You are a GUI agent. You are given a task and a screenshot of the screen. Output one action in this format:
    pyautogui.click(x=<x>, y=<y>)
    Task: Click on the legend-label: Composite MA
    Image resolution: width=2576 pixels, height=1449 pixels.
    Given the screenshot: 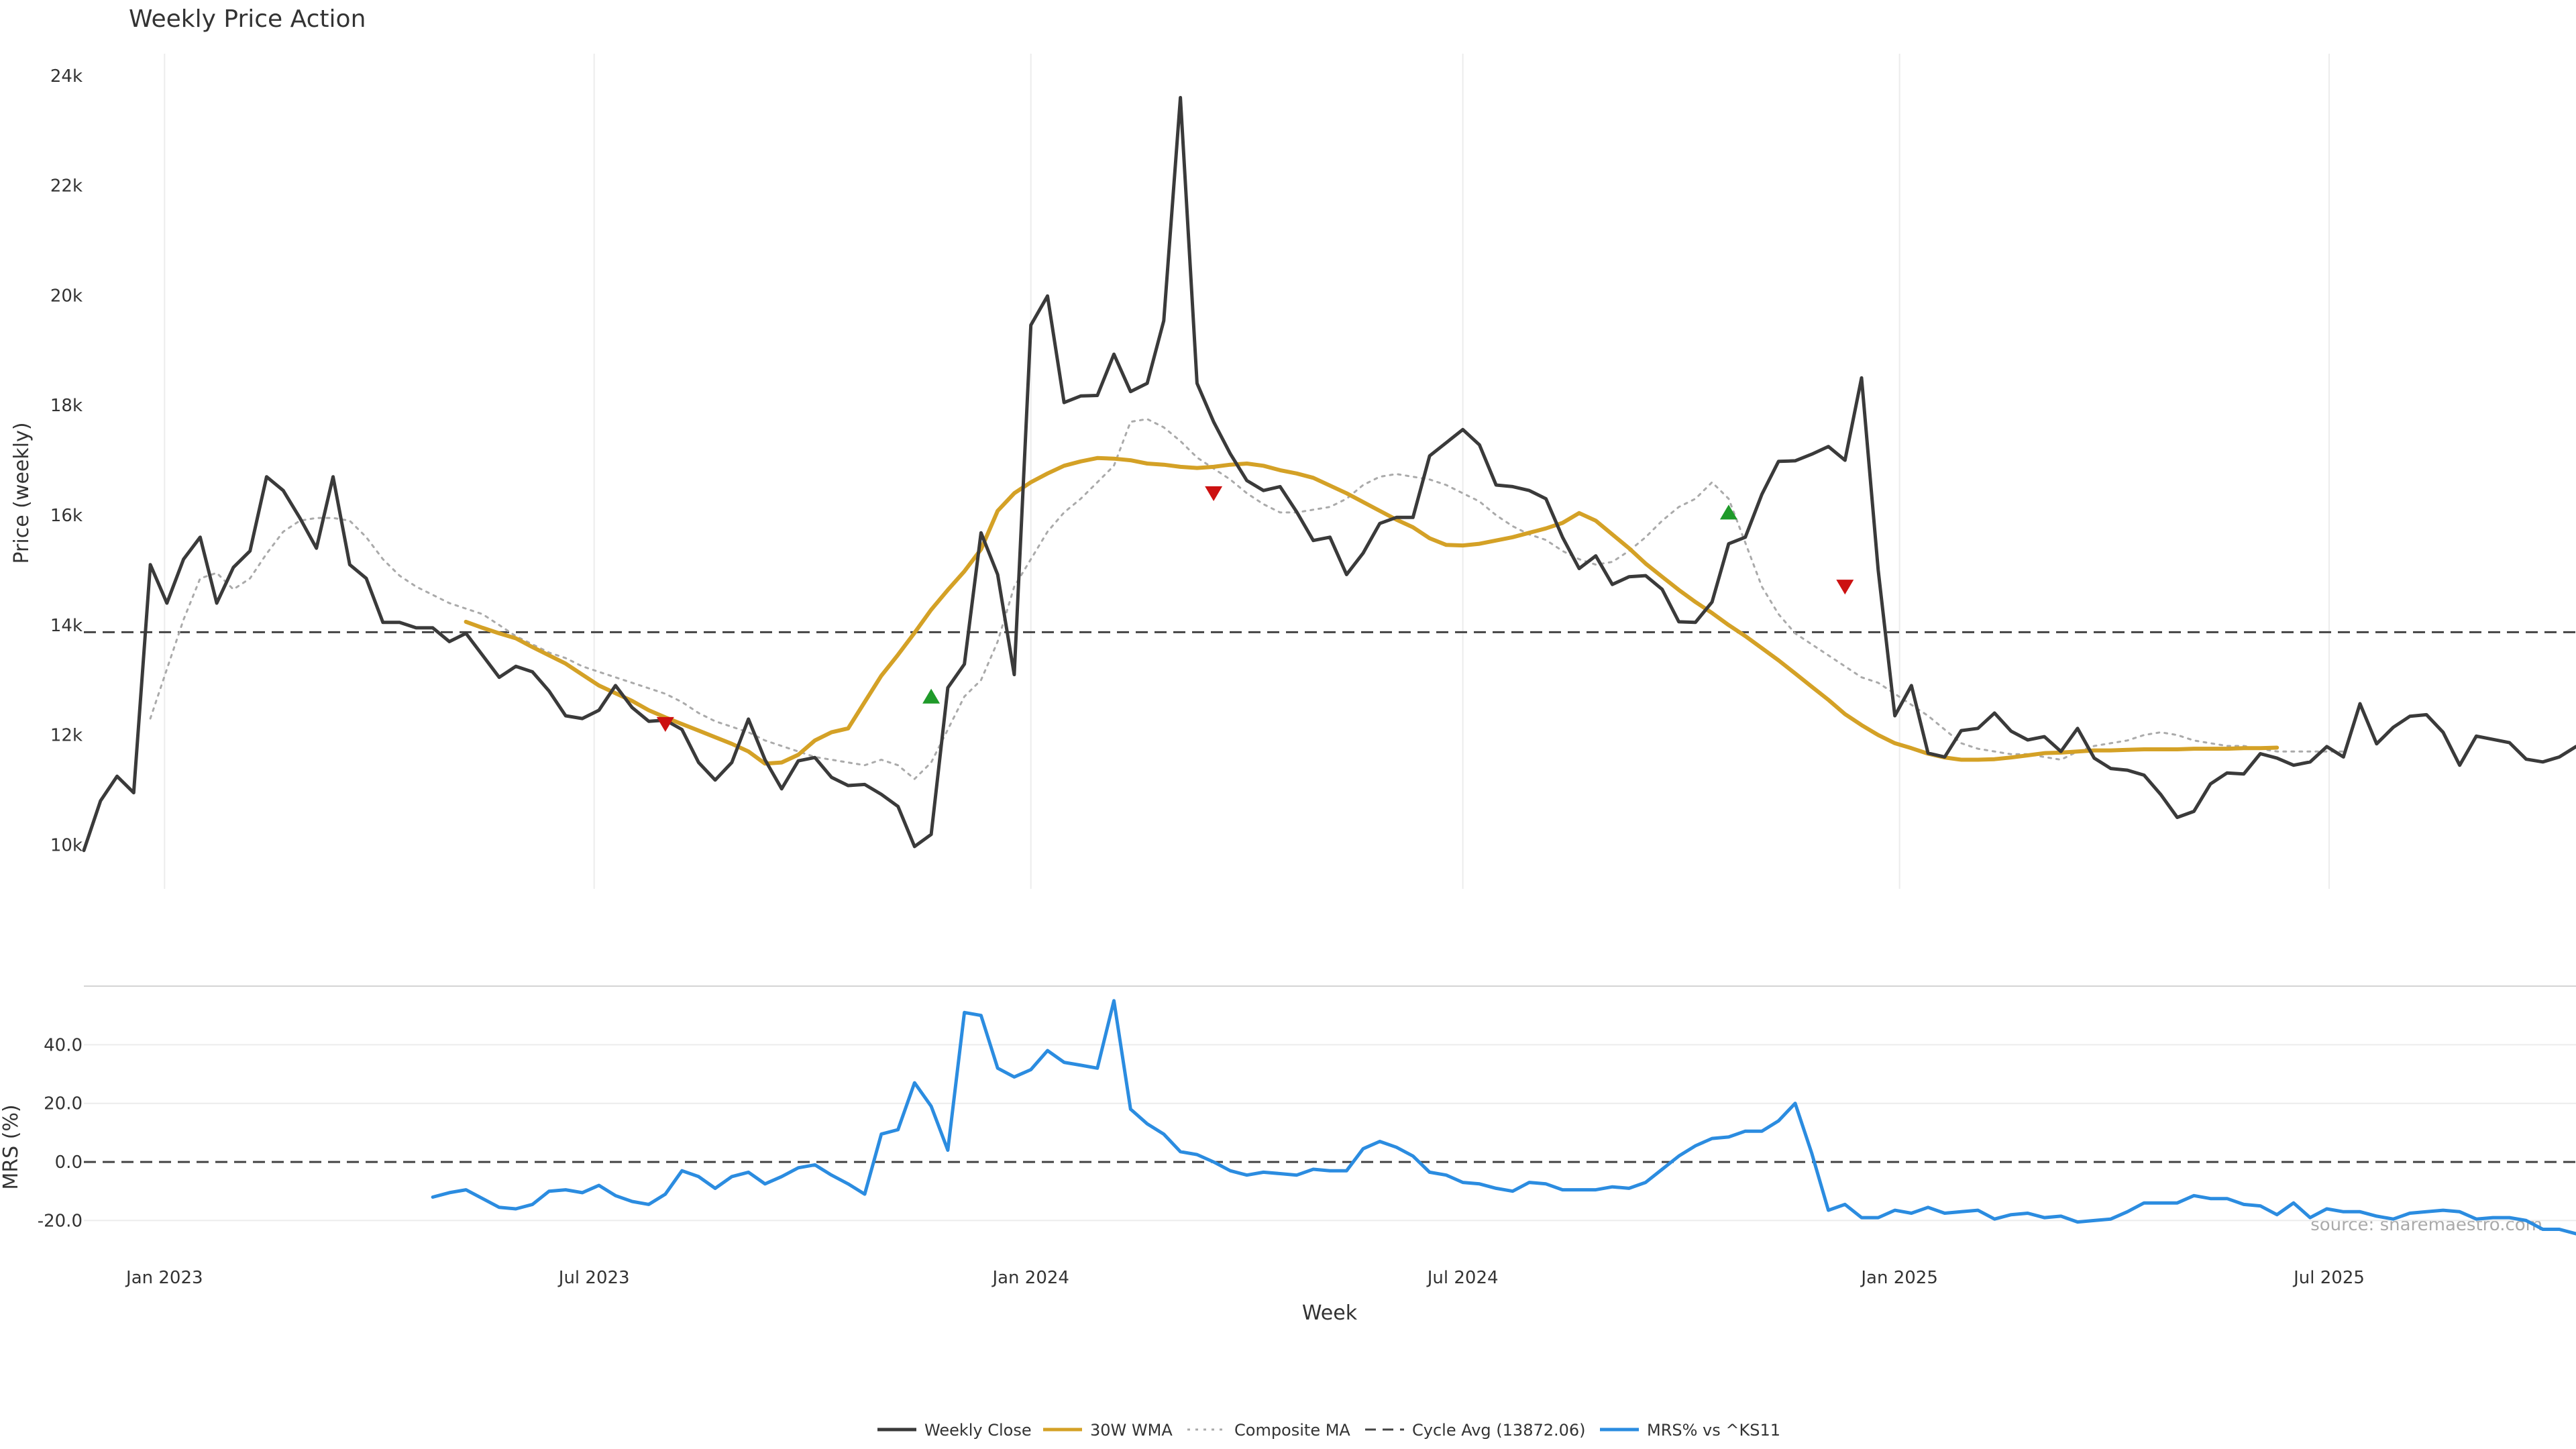 What is the action you would take?
    pyautogui.click(x=1292, y=1430)
    